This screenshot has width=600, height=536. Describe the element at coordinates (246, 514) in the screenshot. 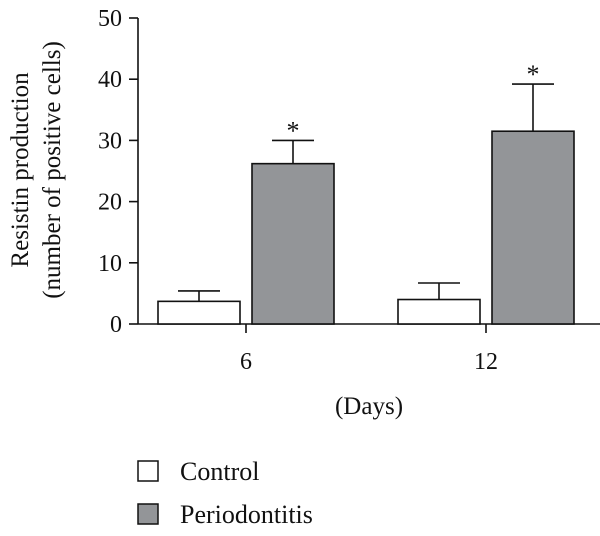

I see `legend-label-periodontitis: Periodontitis` at that location.